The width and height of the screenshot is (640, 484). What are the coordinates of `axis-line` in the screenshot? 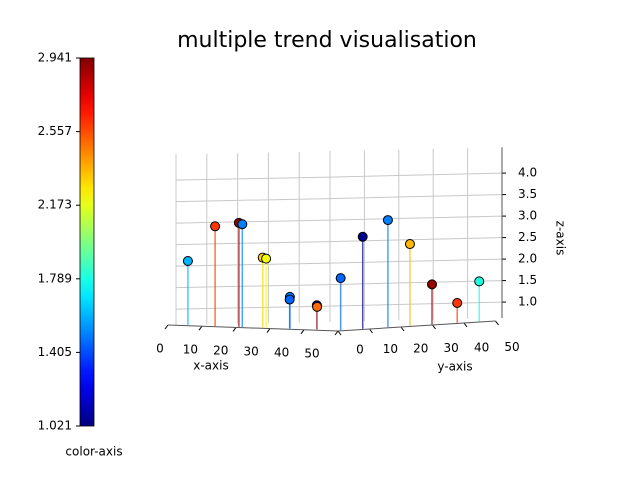 It's located at (331, 326).